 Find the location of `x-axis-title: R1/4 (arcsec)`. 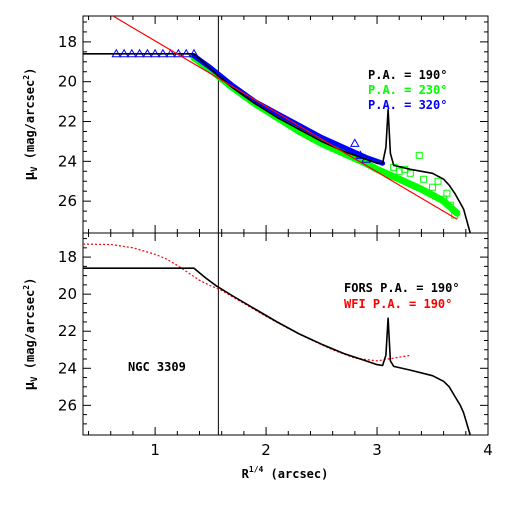

x-axis-title: R1/4 (arcsec) is located at coordinates (285, 473).